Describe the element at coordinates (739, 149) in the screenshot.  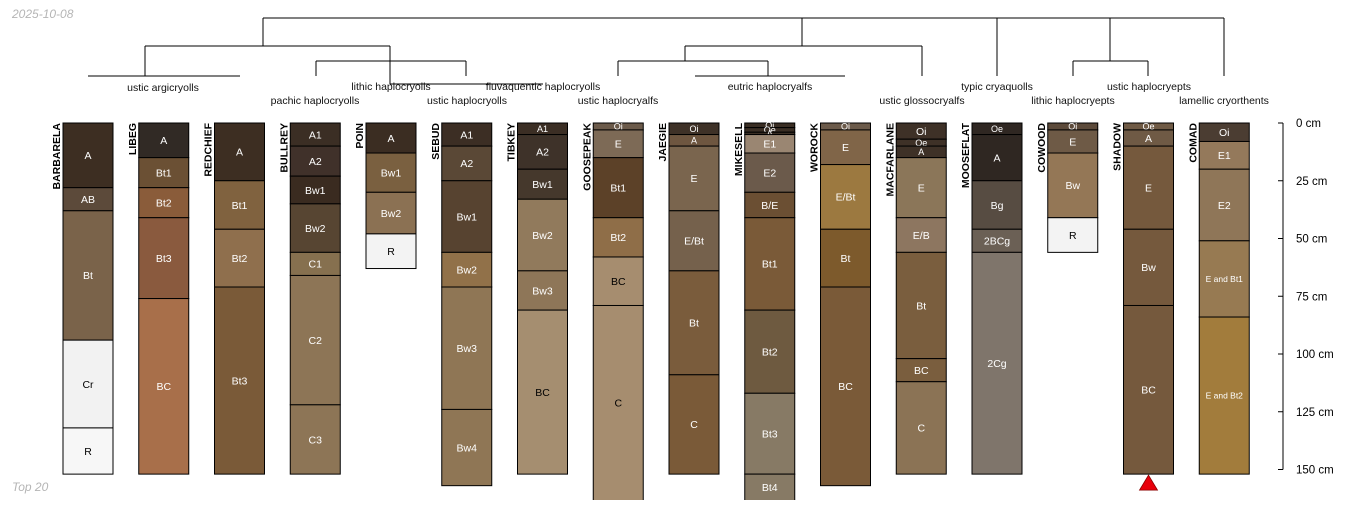
I see `profile-name: MIKESELL` at that location.